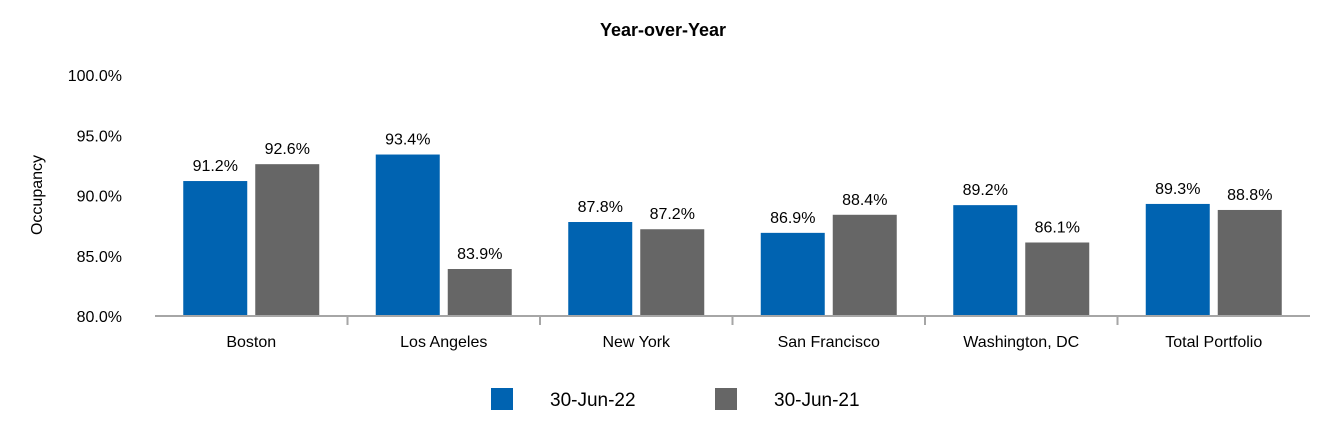  I want to click on category-label: Total Portfolio, so click(1213, 342).